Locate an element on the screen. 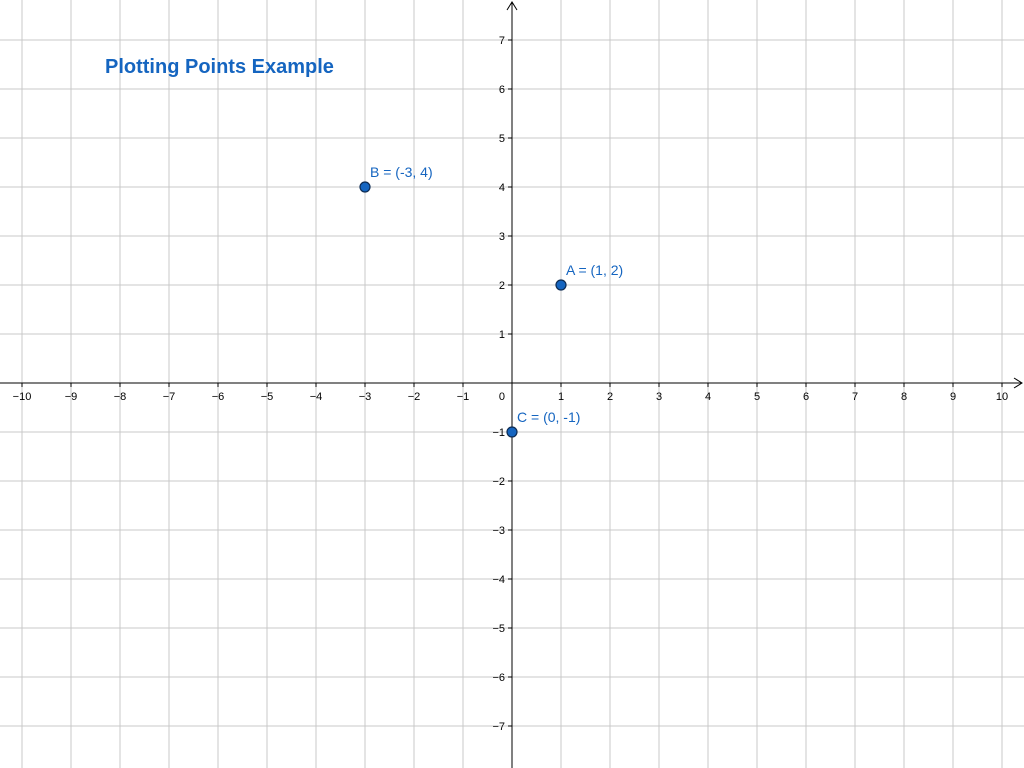 The height and width of the screenshot is (768, 1024). y-tick-label: 4 is located at coordinates (502, 188).